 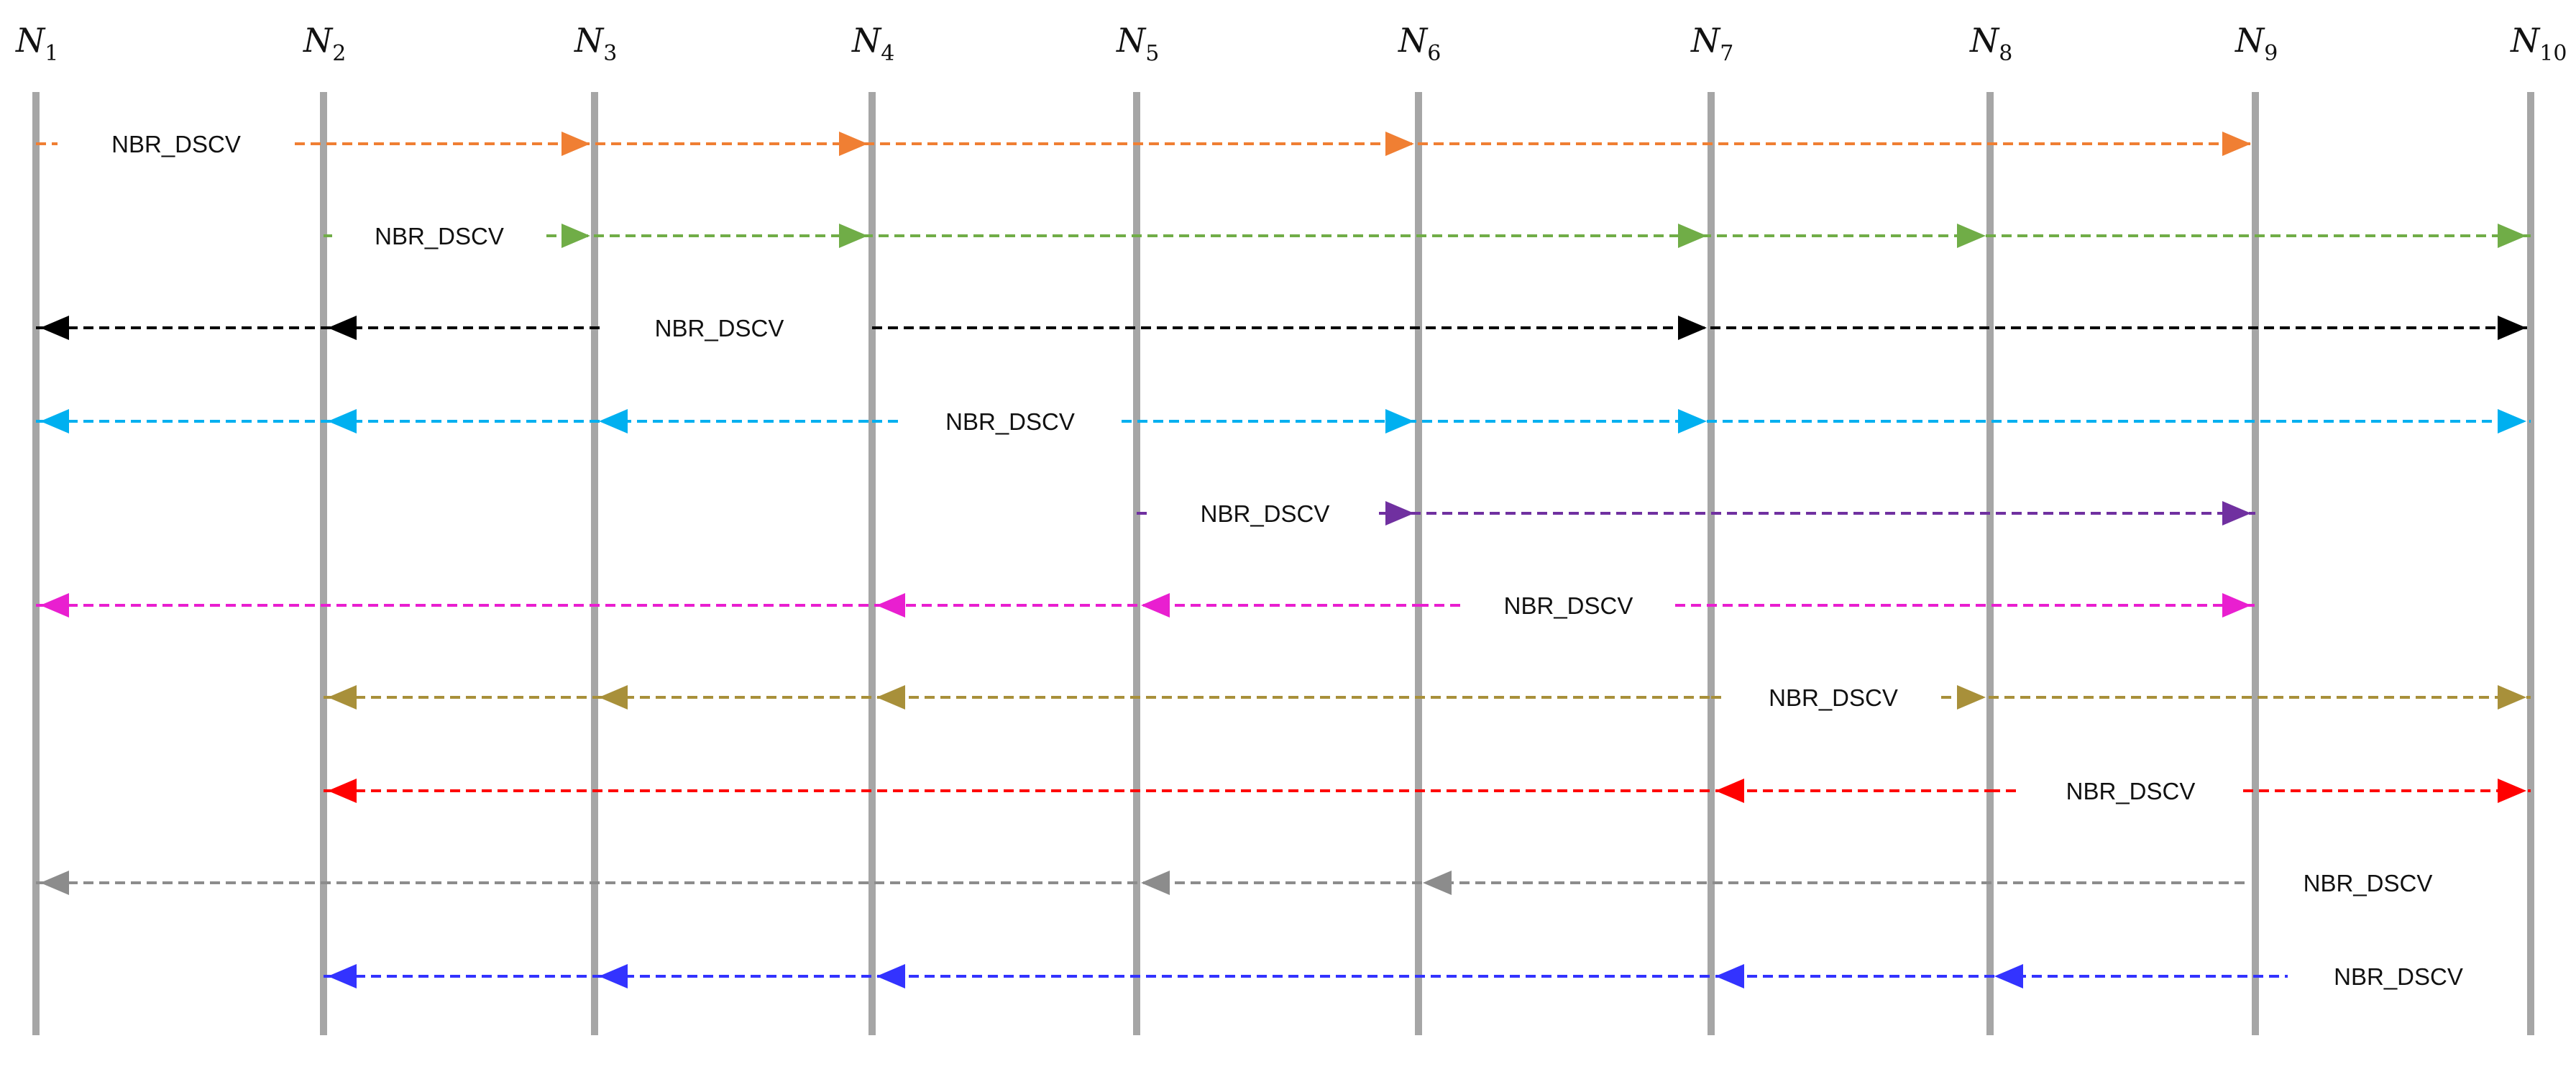 I want to click on node-label-subscript: 3, so click(x=610, y=53).